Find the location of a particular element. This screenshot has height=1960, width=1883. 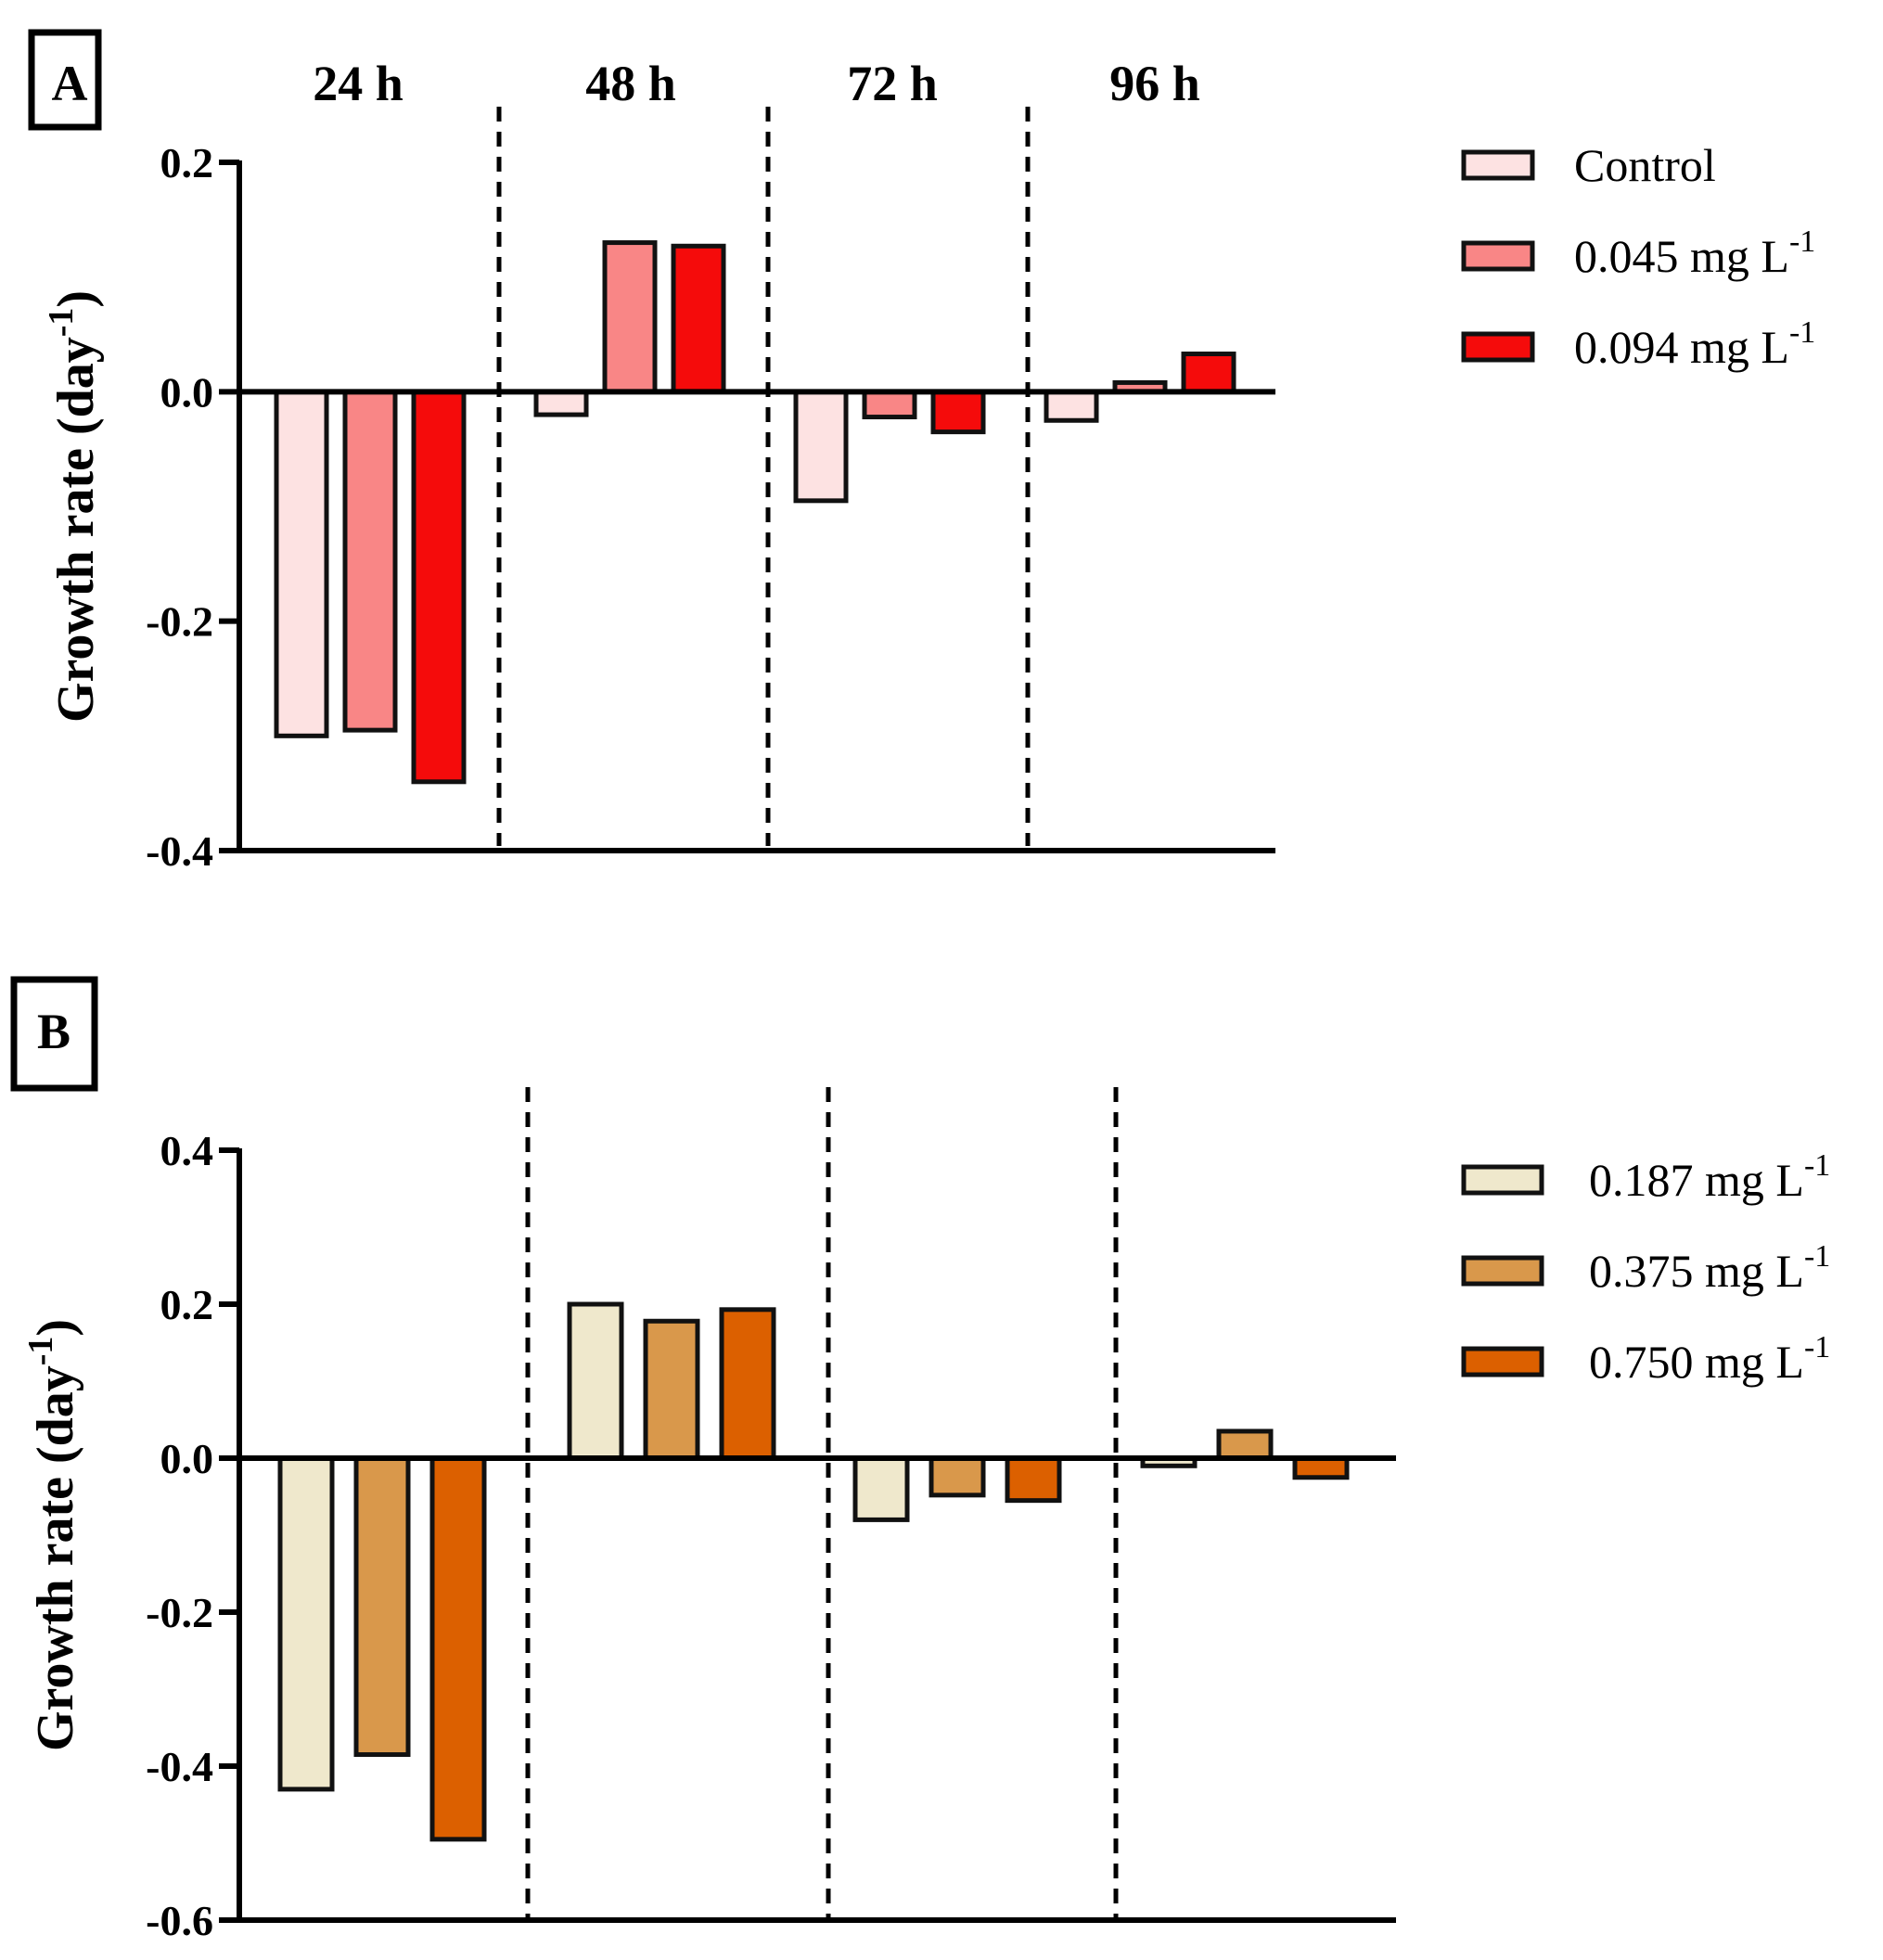

panel-a-ytick-label-2: 0.0 is located at coordinates (187, 392).